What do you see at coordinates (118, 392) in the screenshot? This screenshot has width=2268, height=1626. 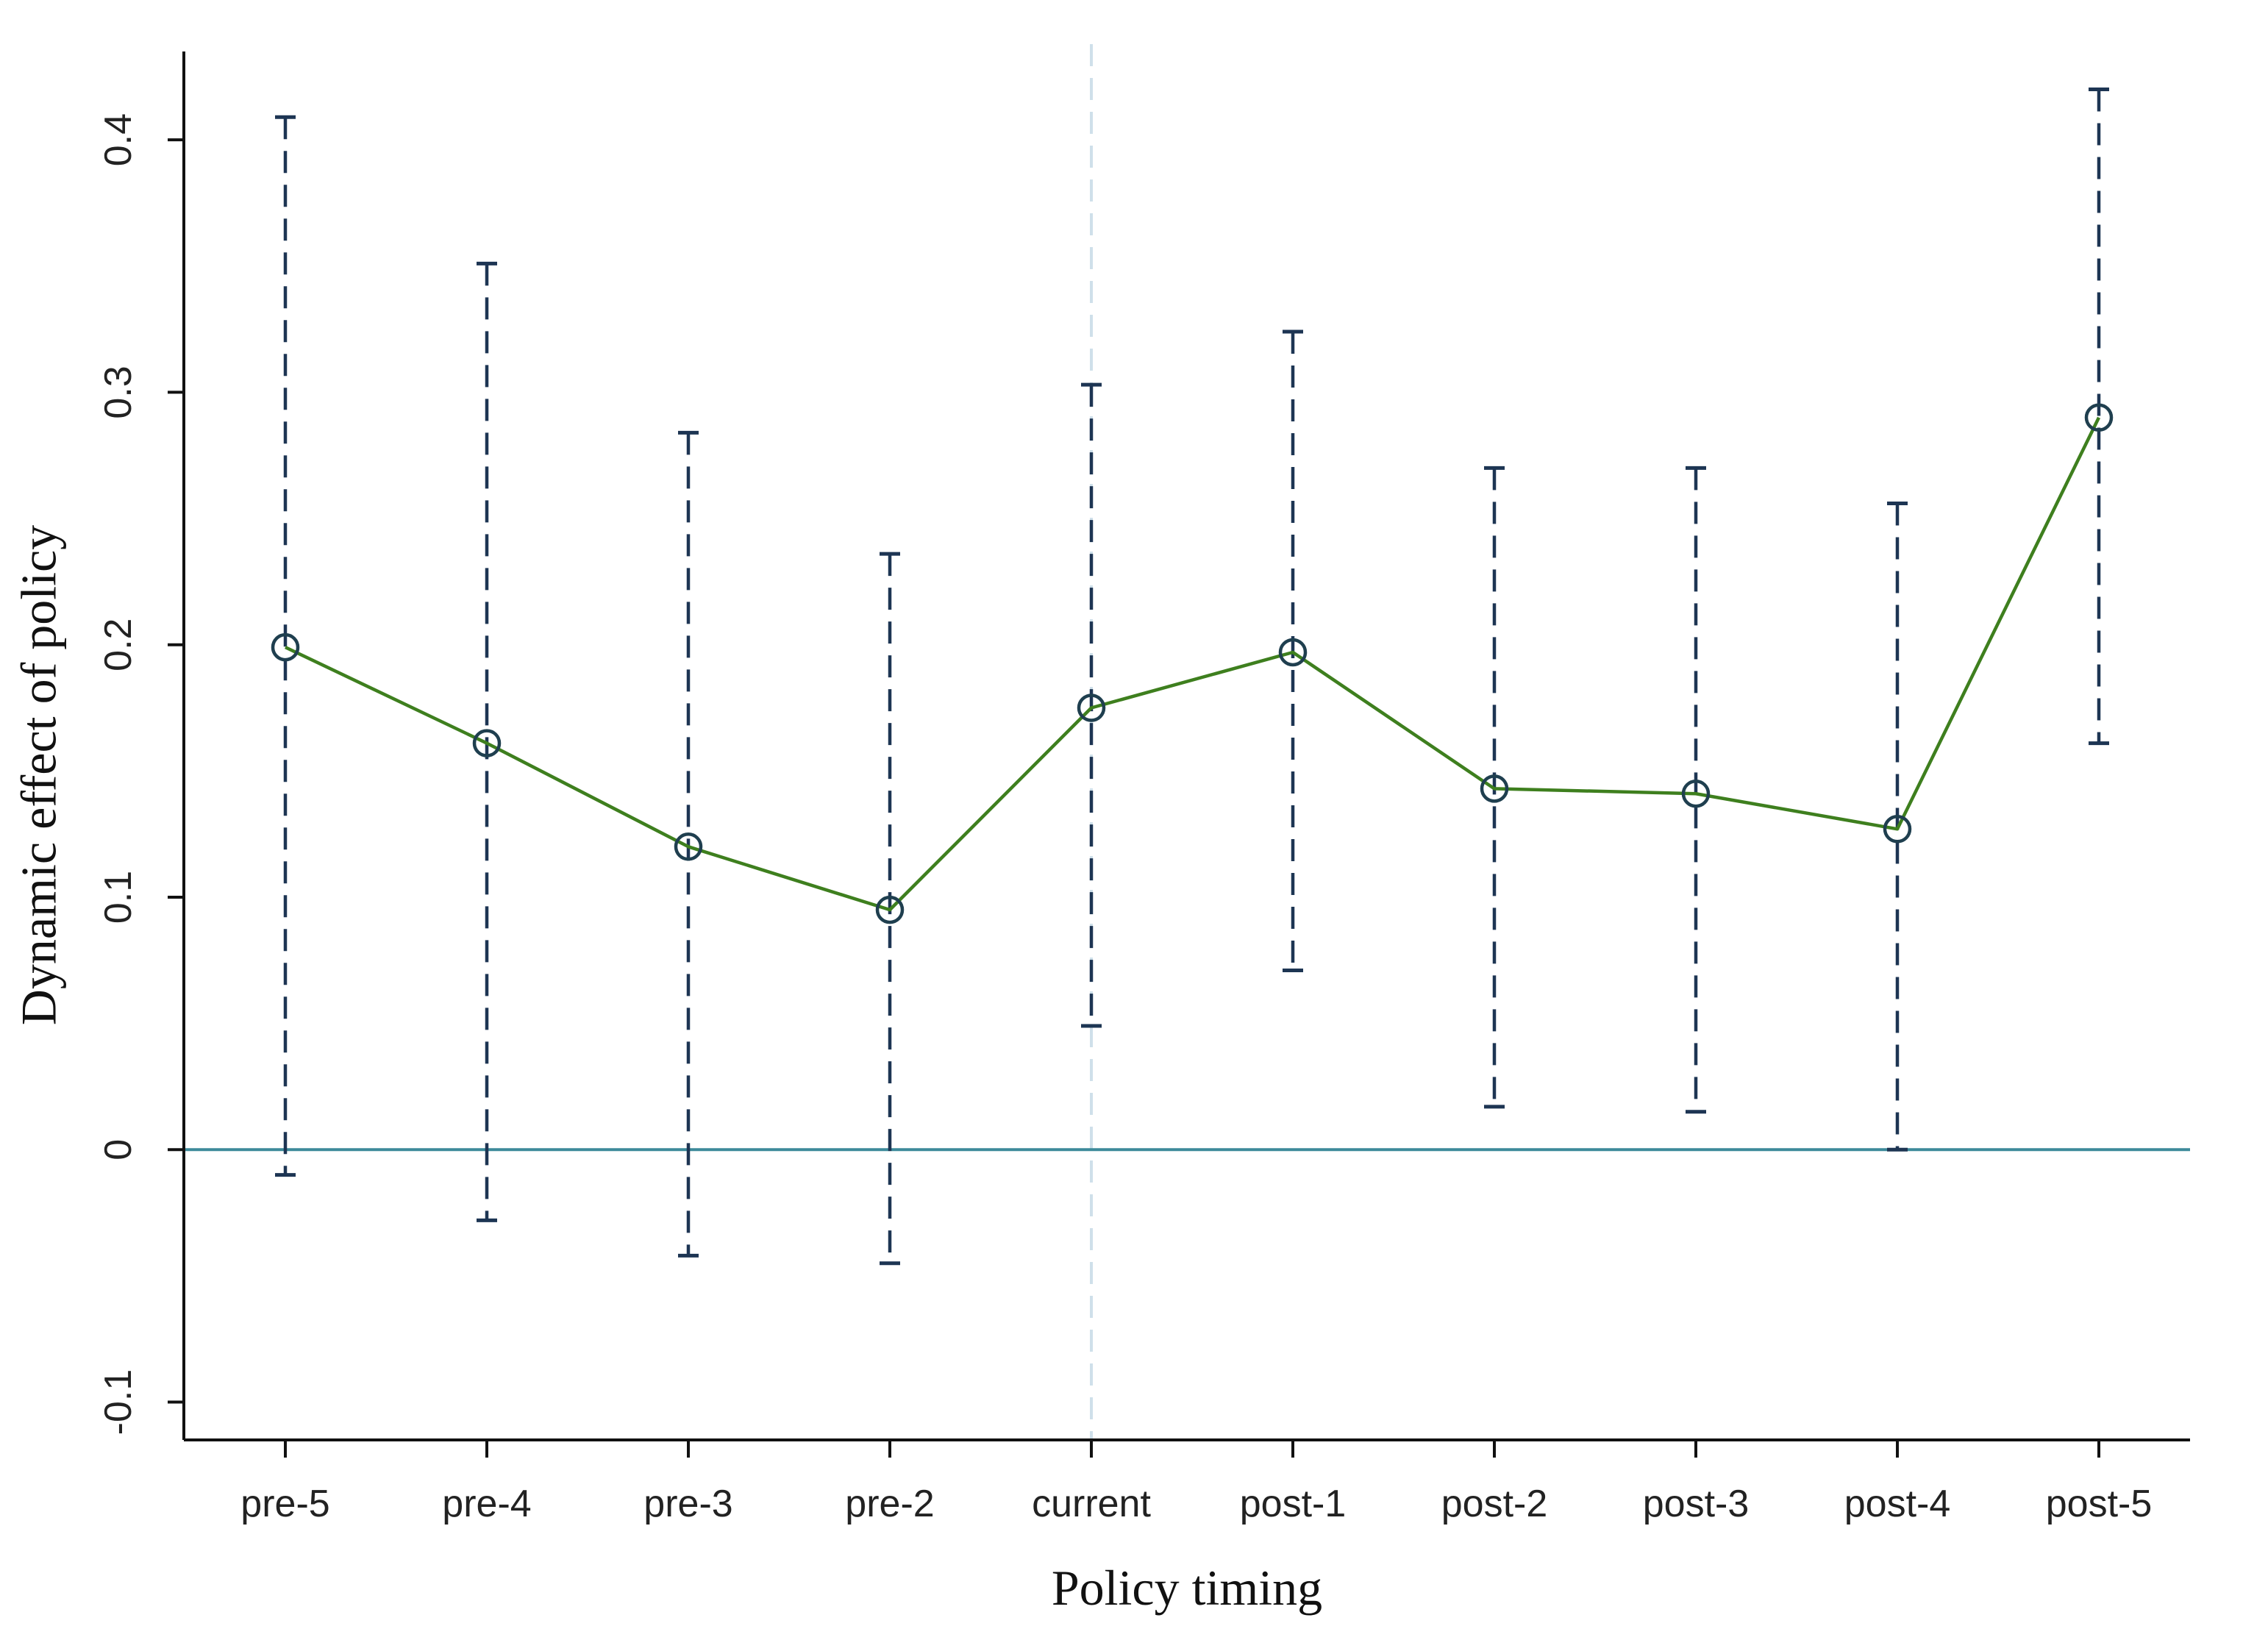 I see `y-tick-label: 0.3` at bounding box center [118, 392].